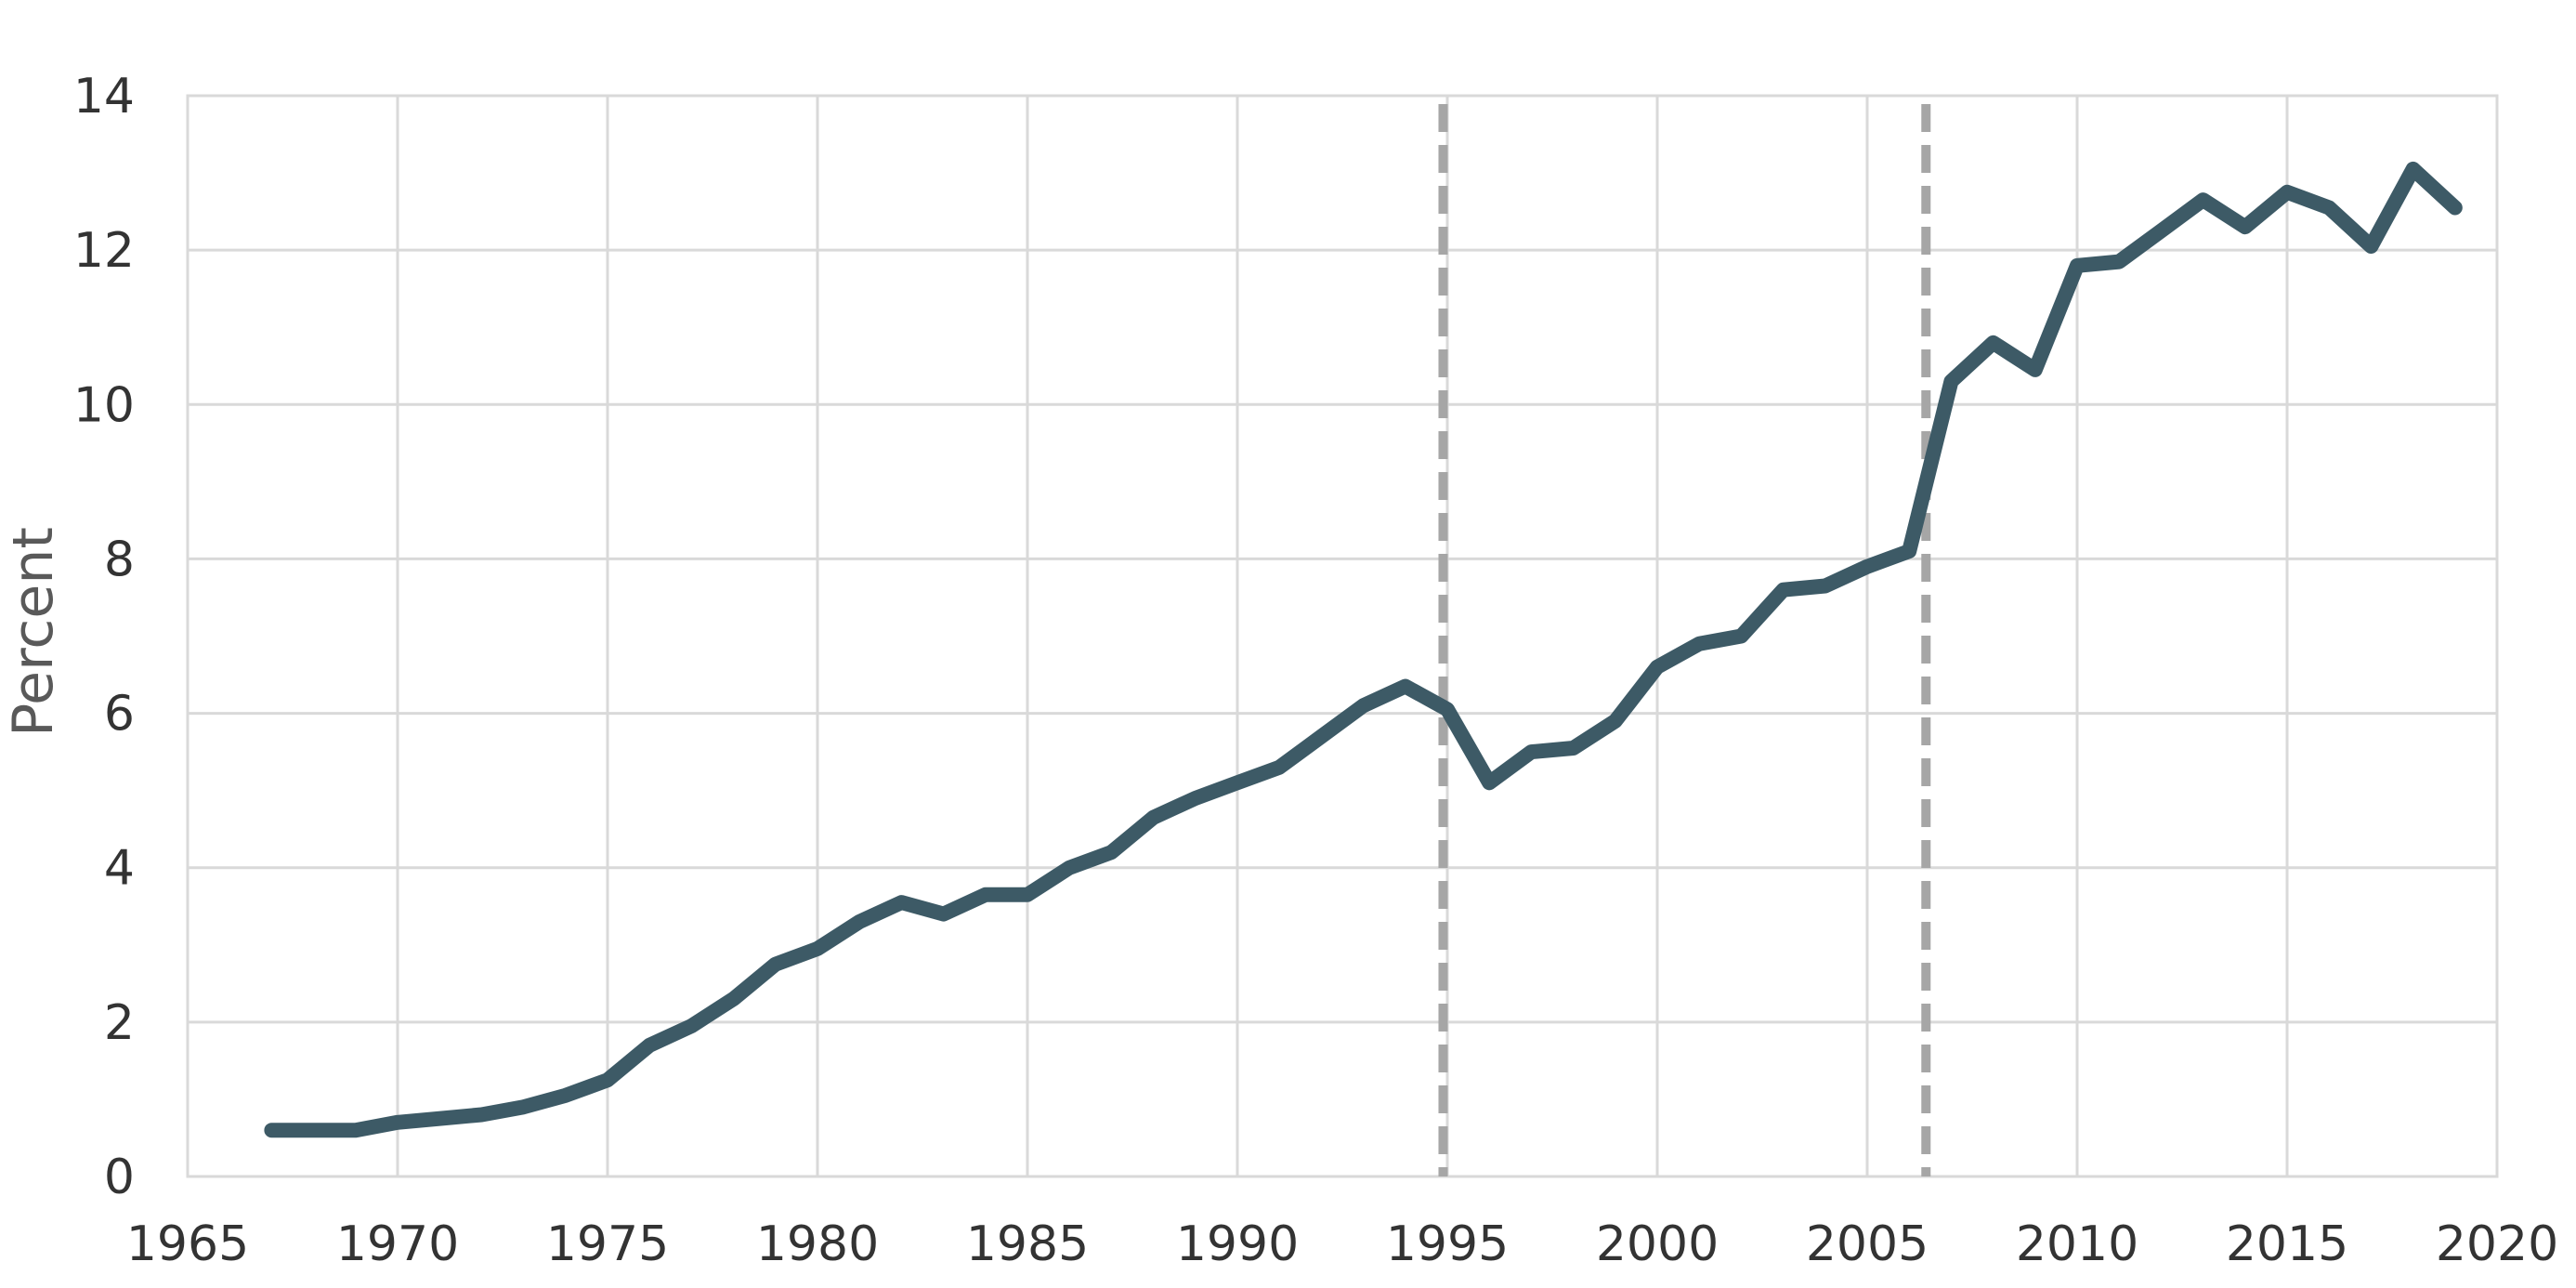 The width and height of the screenshot is (2576, 1288). What do you see at coordinates (1657, 1244) in the screenshot?
I see `x-tick-label: 2000` at bounding box center [1657, 1244].